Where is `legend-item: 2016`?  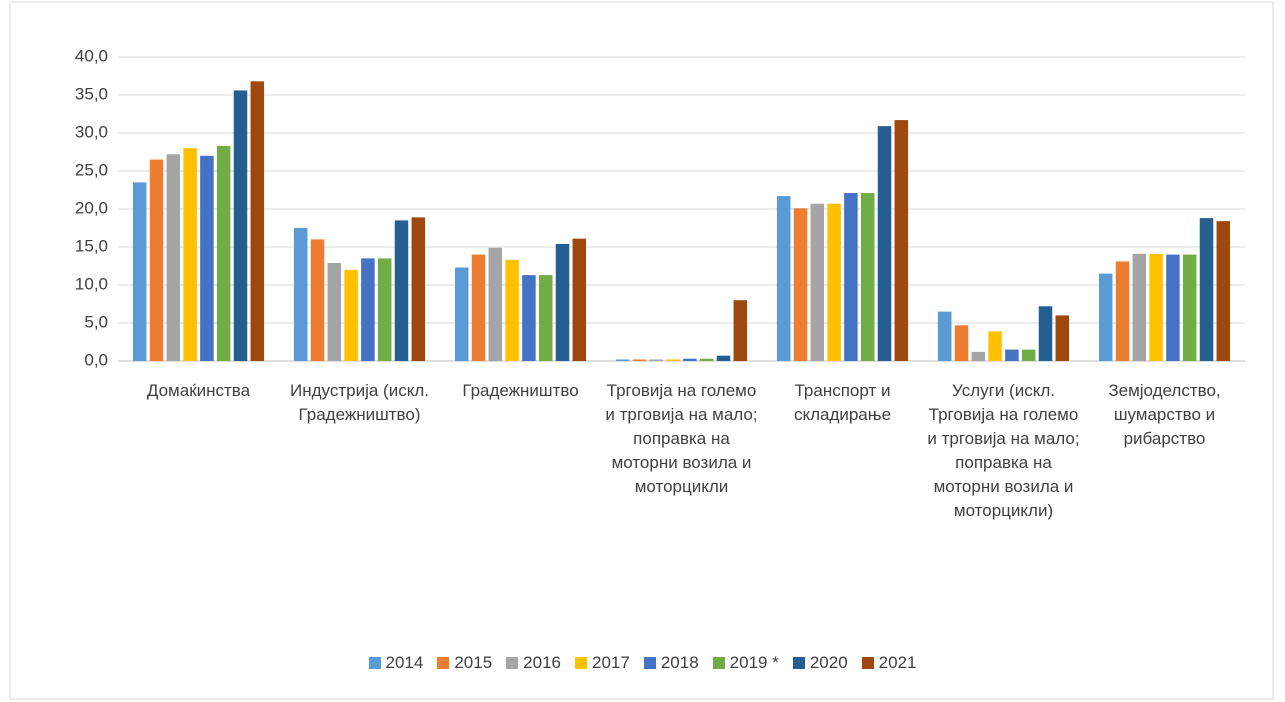 legend-item: 2016 is located at coordinates (533, 663).